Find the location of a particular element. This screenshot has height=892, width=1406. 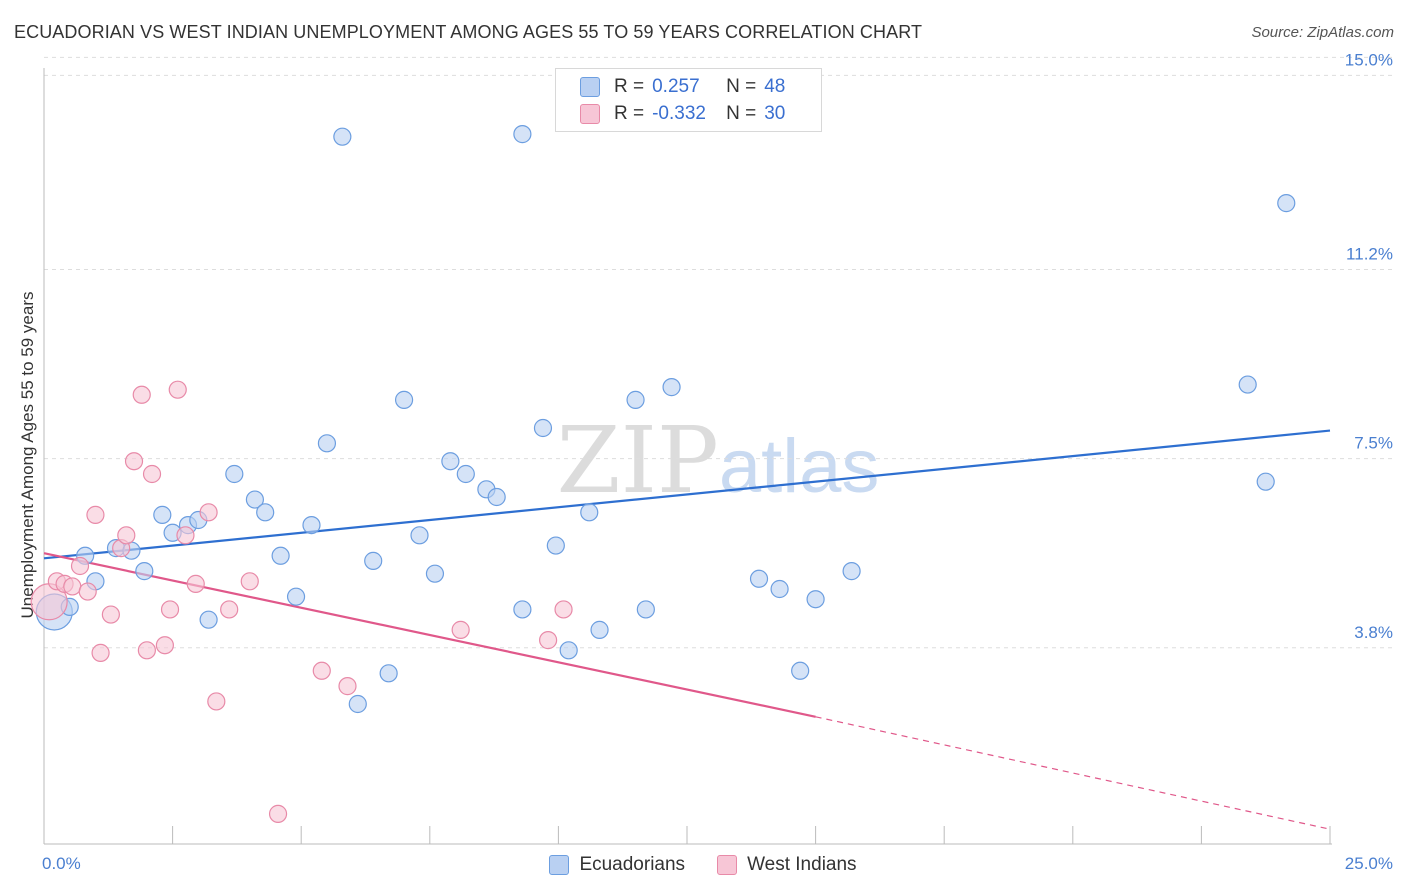

y-tick-label: 3.8% is located at coordinates (1373, 632).